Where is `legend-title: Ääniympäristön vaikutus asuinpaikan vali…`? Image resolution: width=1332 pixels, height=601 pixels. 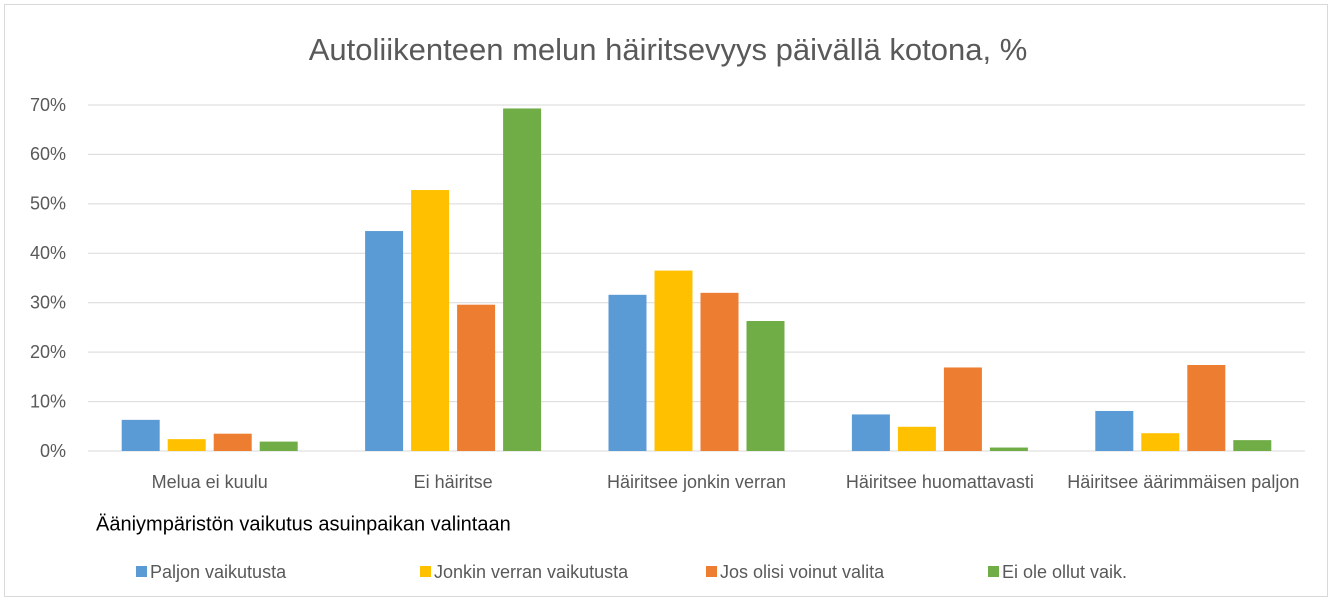 legend-title: Ääniympäristön vaikutus asuinpaikan vali… is located at coordinates (303, 524).